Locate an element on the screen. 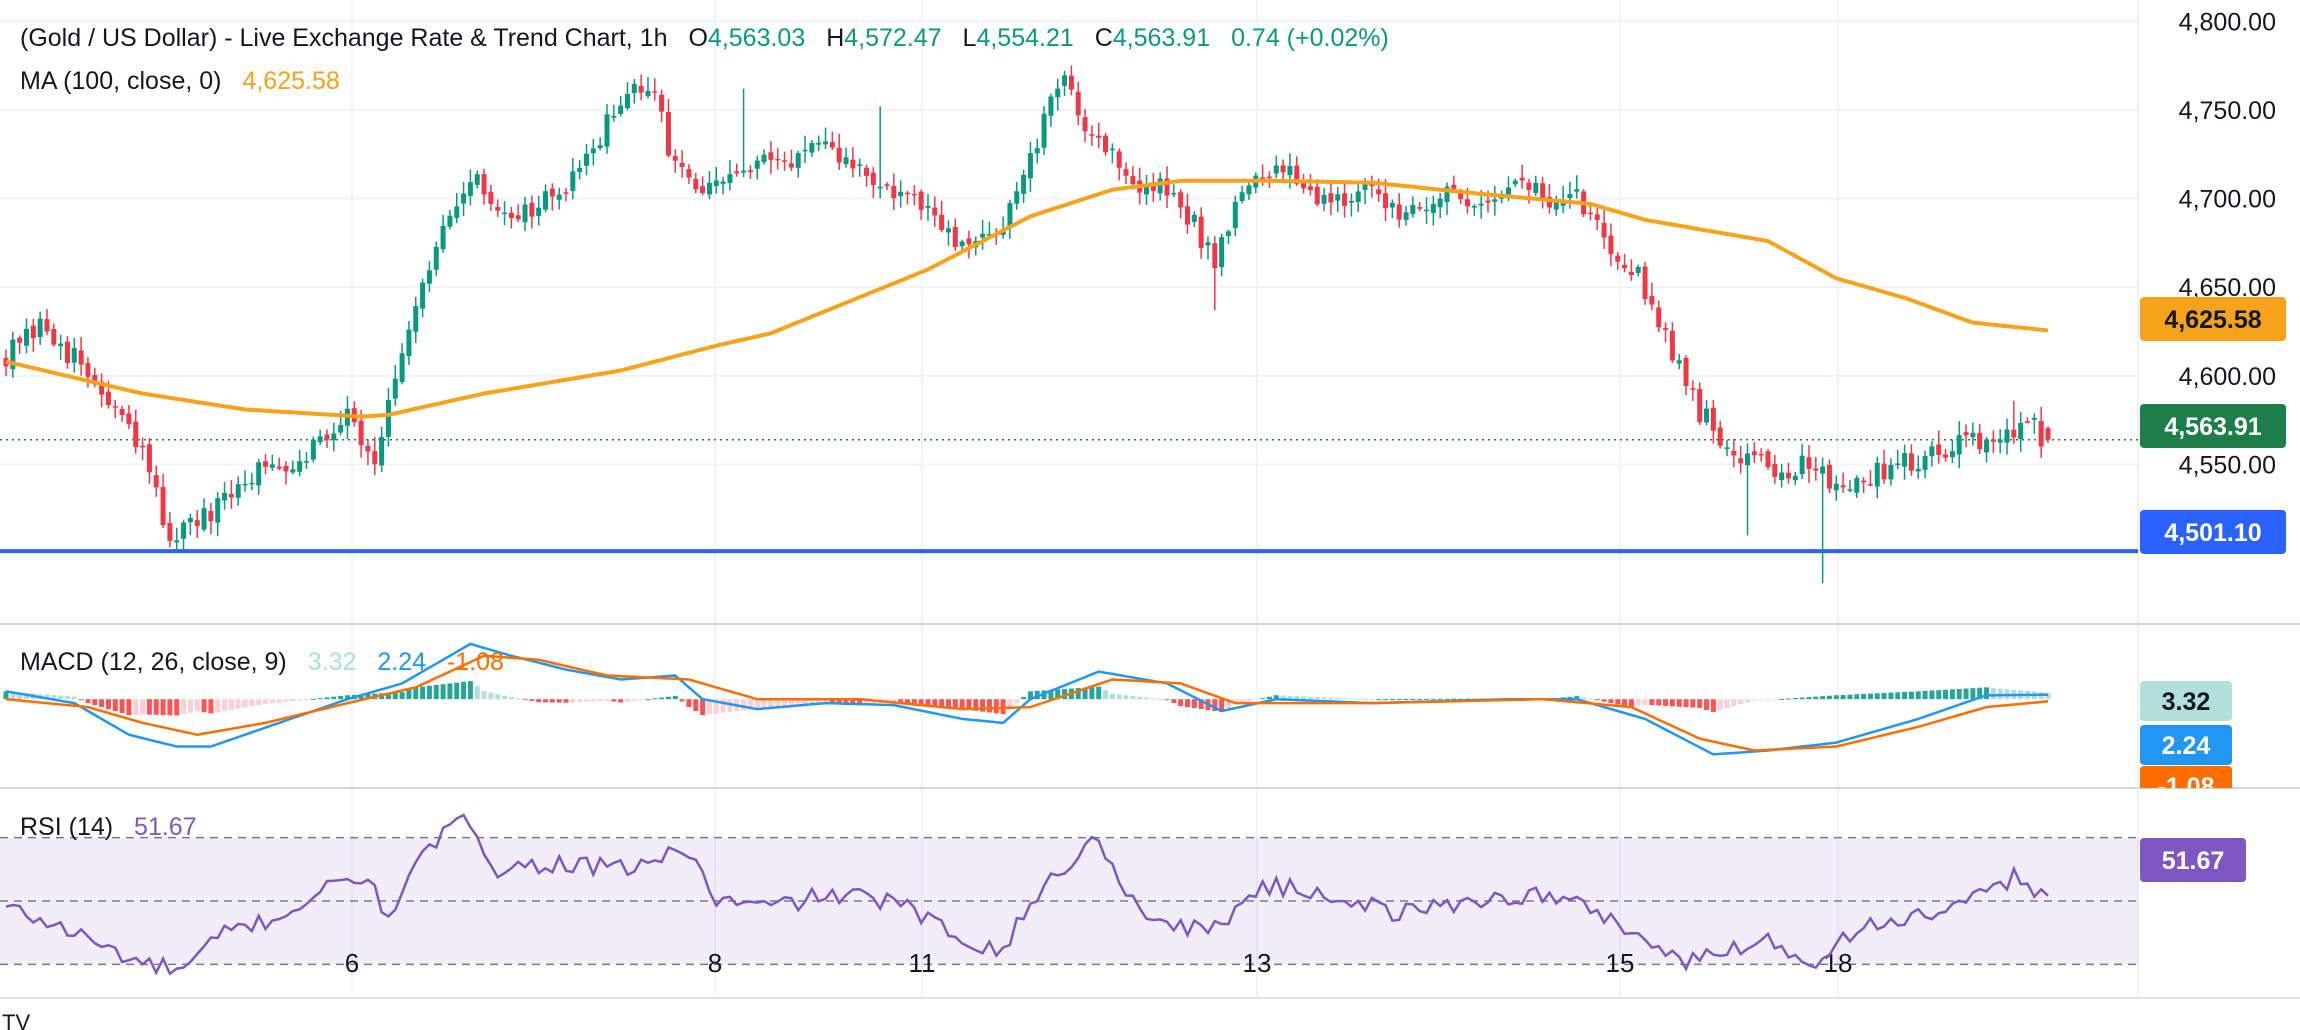  ma-legend-value: 4,625.58 is located at coordinates (290, 81).